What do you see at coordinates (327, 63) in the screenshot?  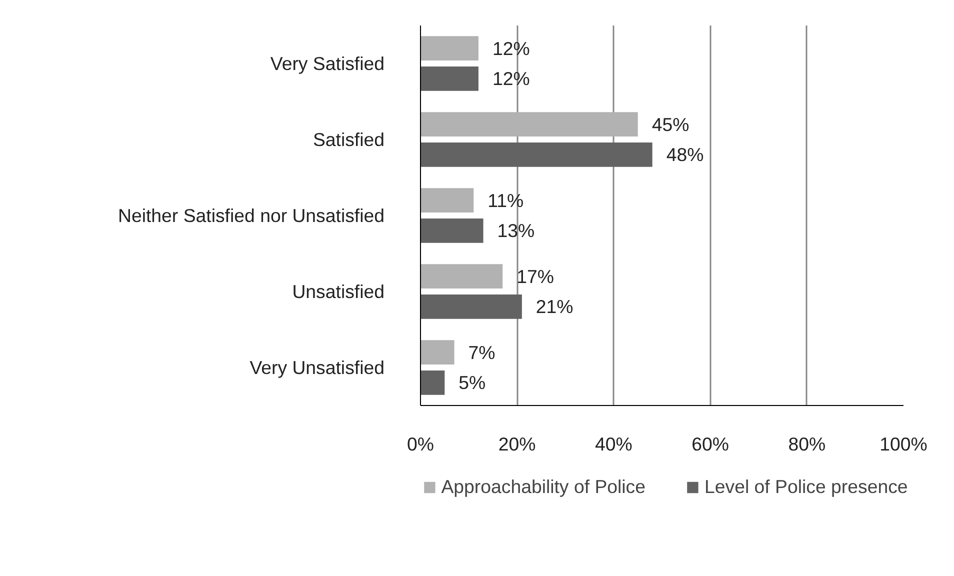 I see `y-tick-label: Very Satisfied` at bounding box center [327, 63].